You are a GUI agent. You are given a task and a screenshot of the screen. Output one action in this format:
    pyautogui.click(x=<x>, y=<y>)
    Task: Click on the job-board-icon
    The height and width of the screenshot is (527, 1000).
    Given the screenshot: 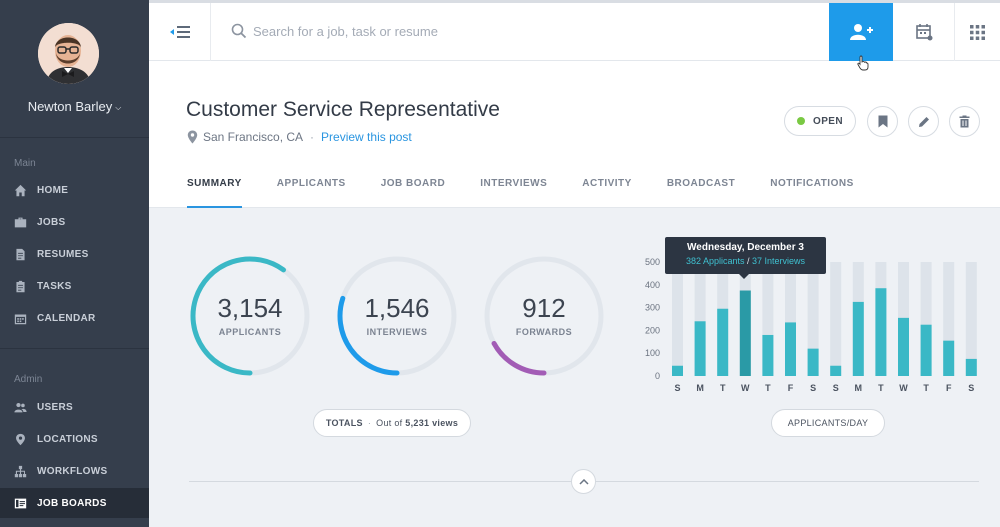 What is the action you would take?
    pyautogui.click(x=20, y=503)
    